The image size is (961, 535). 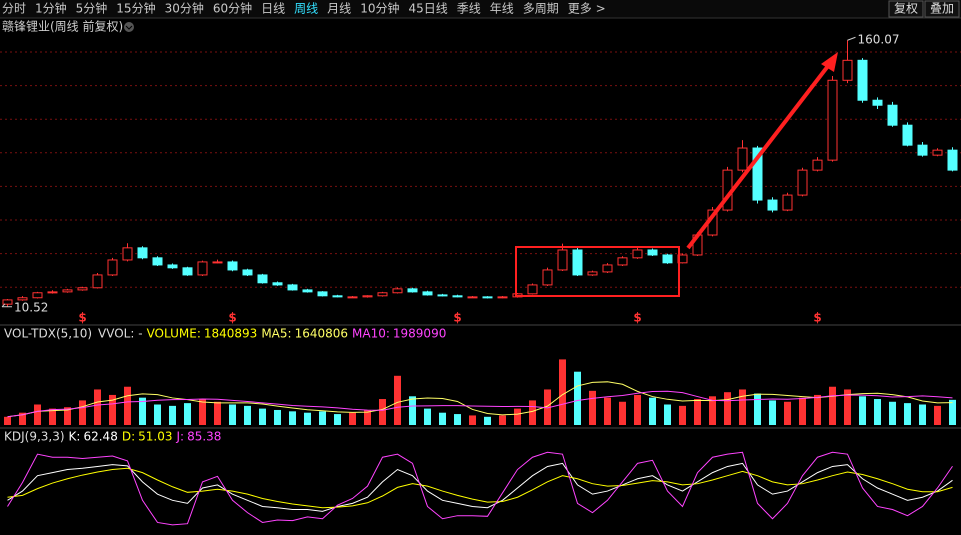 I want to click on toolbar-button-label: 叠加, so click(x=942, y=9).